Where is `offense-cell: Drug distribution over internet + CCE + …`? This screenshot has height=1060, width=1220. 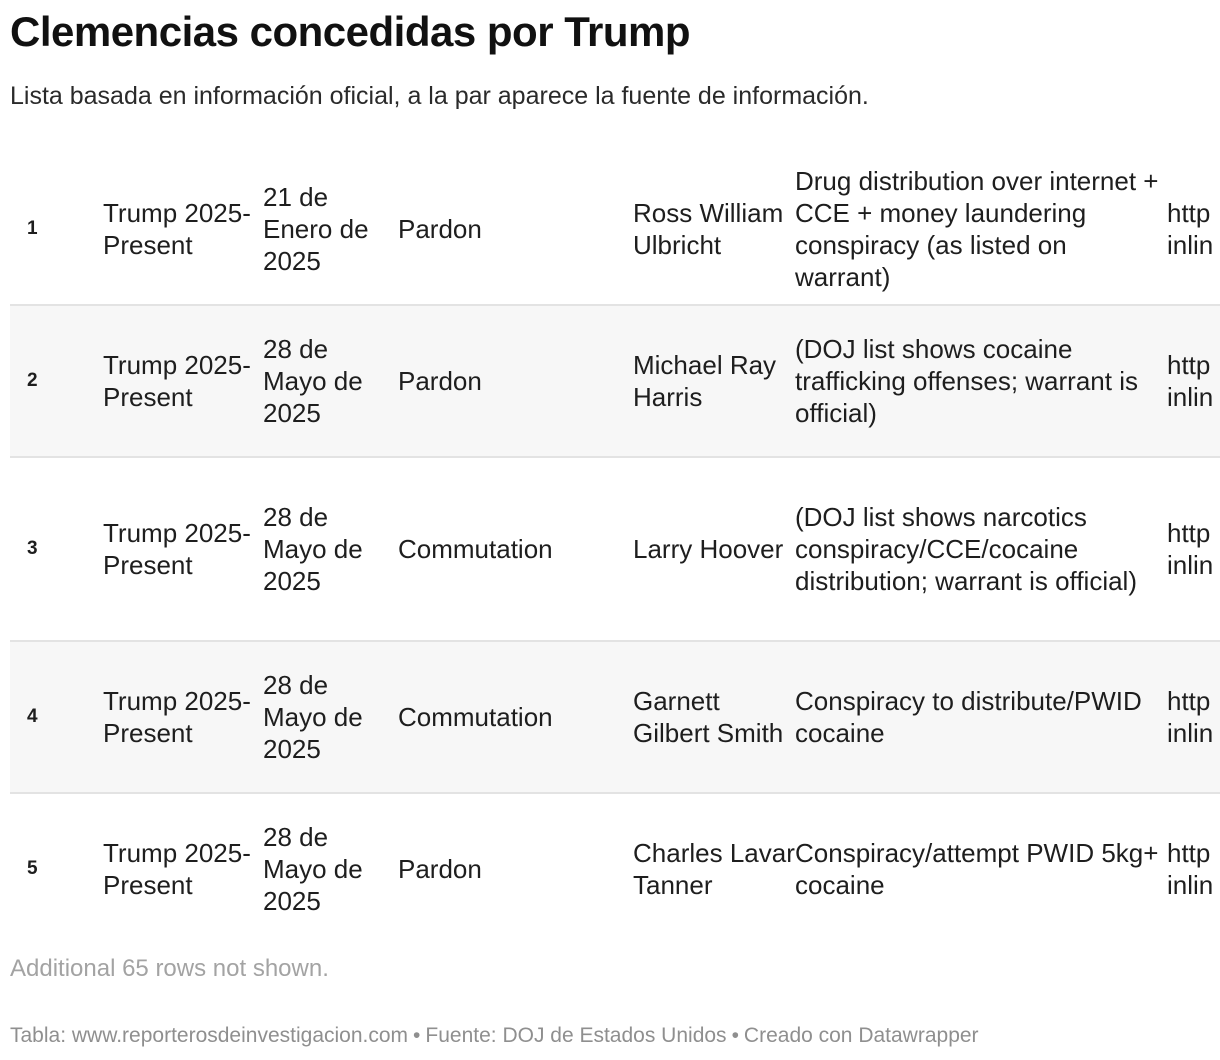
offense-cell: Drug distribution over internet + CCE + … is located at coordinates (977, 229).